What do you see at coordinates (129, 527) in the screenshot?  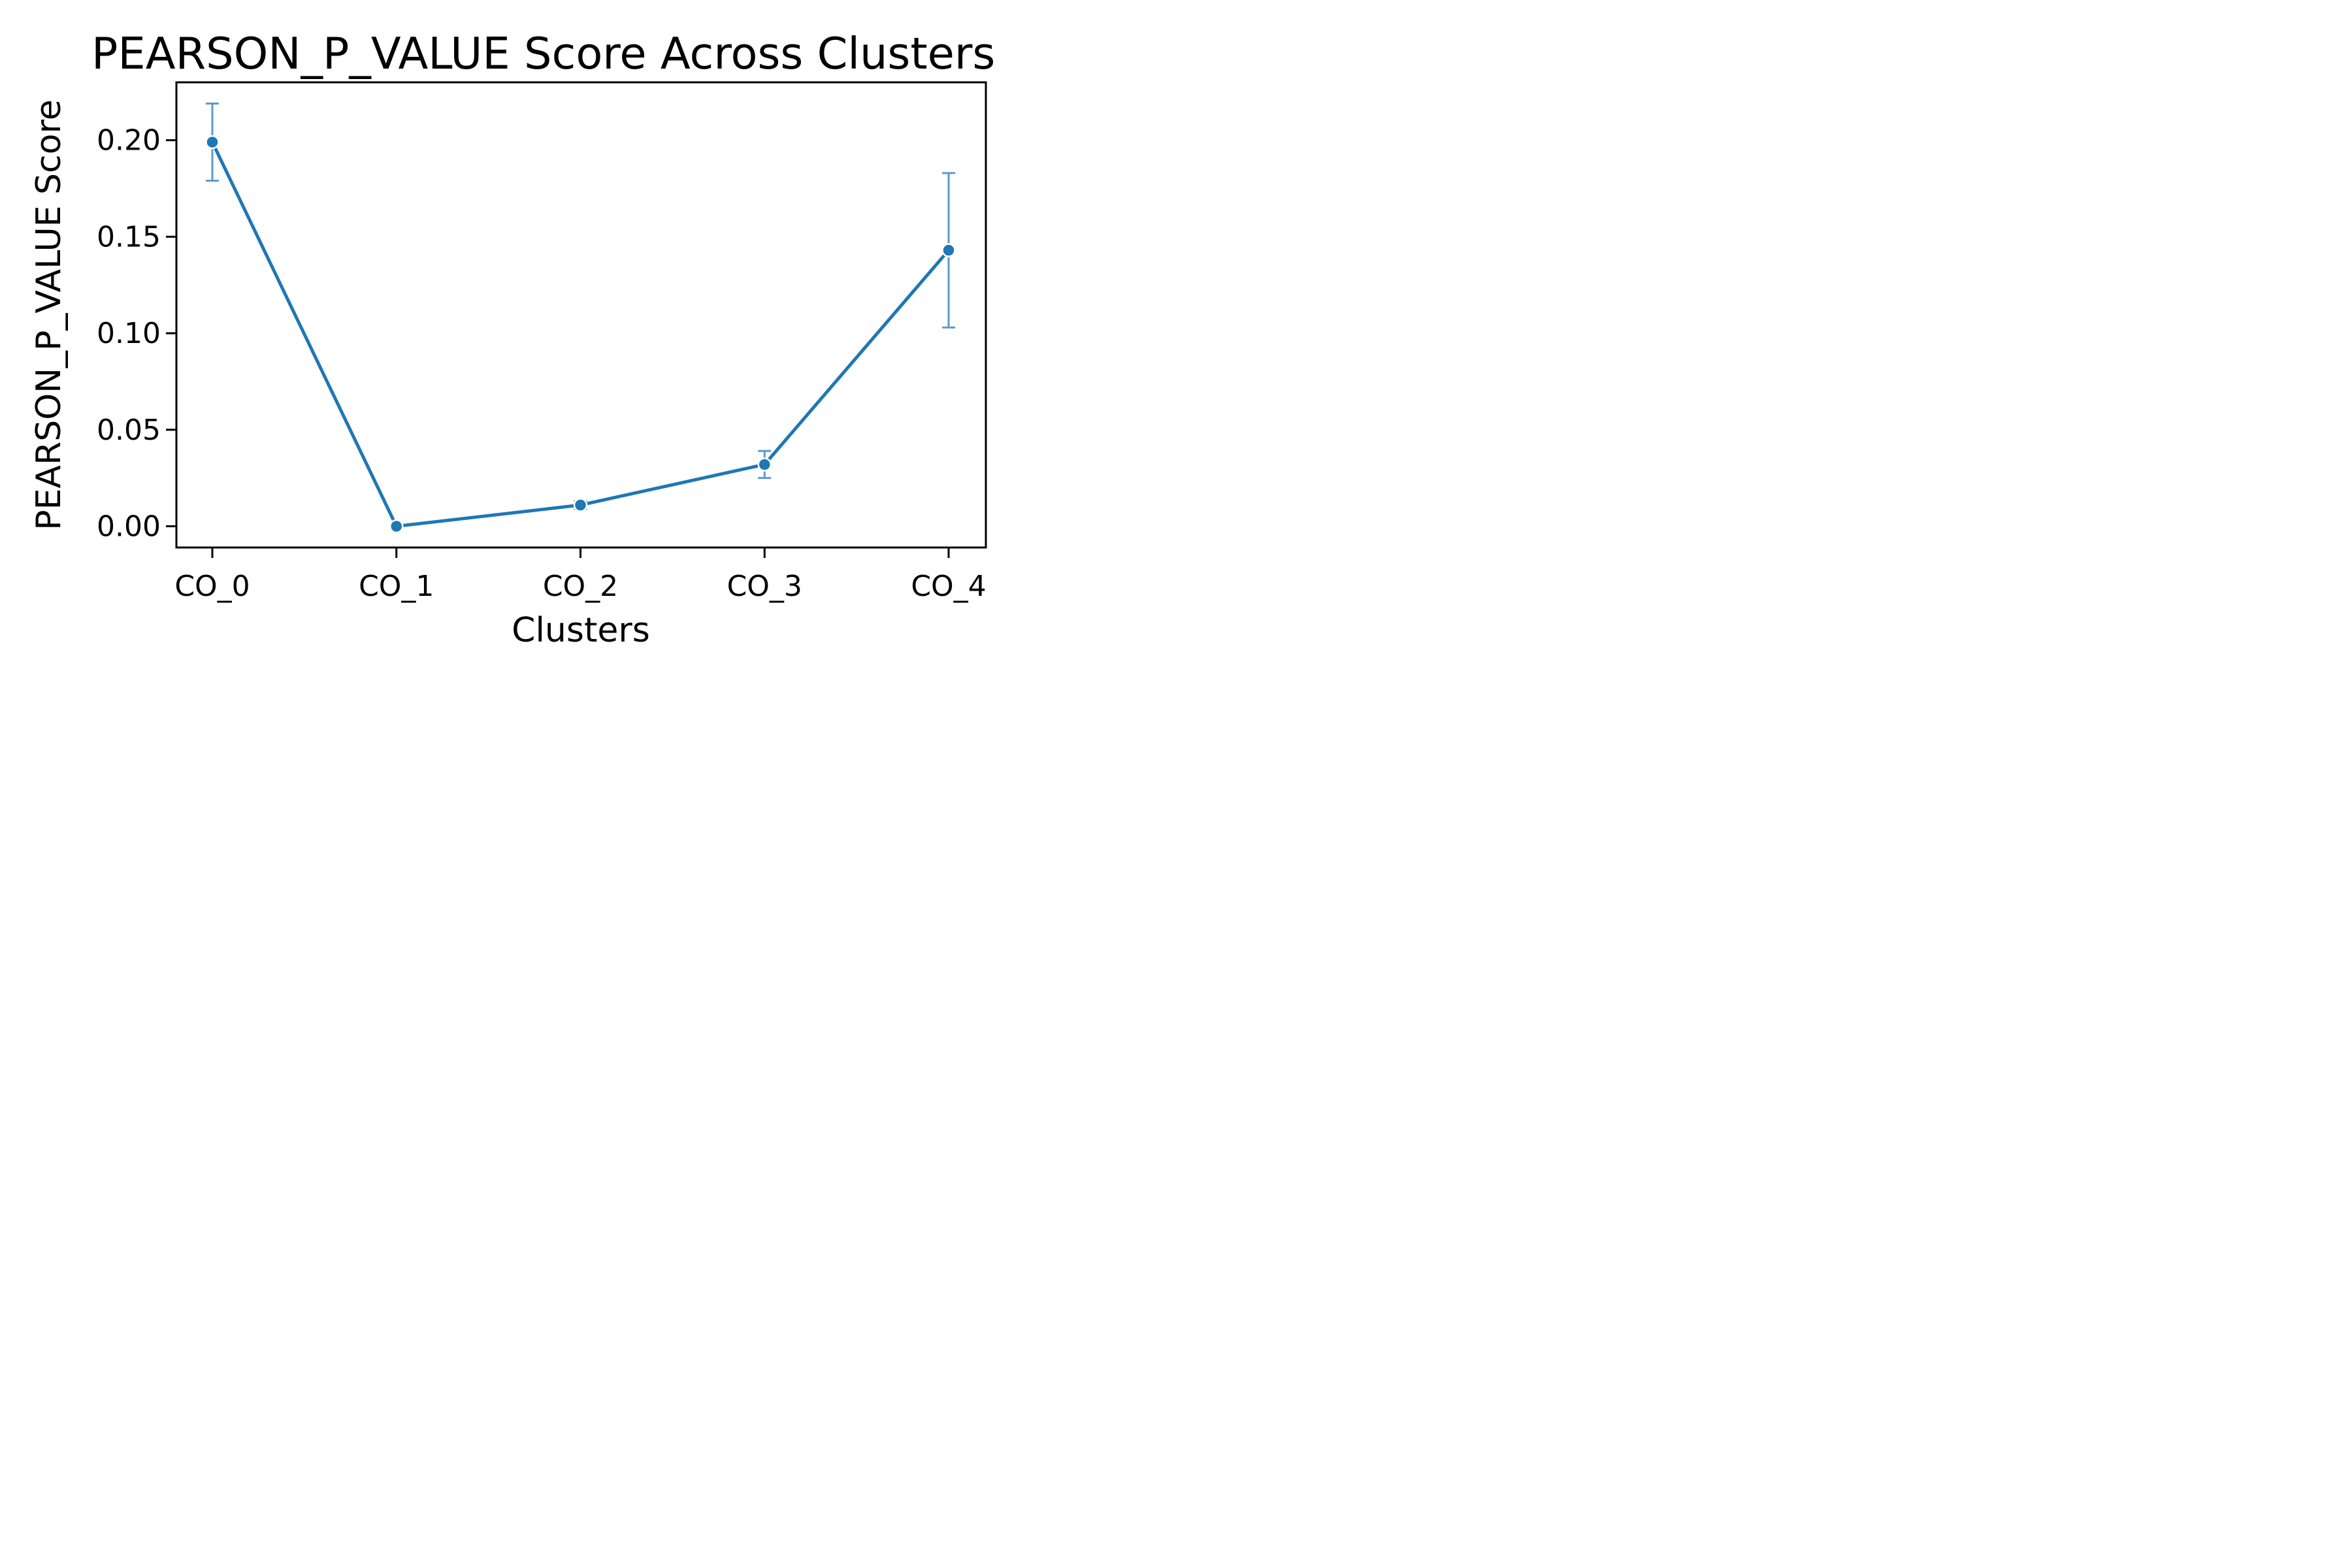 I see `y-tick-label: 0.00` at bounding box center [129, 527].